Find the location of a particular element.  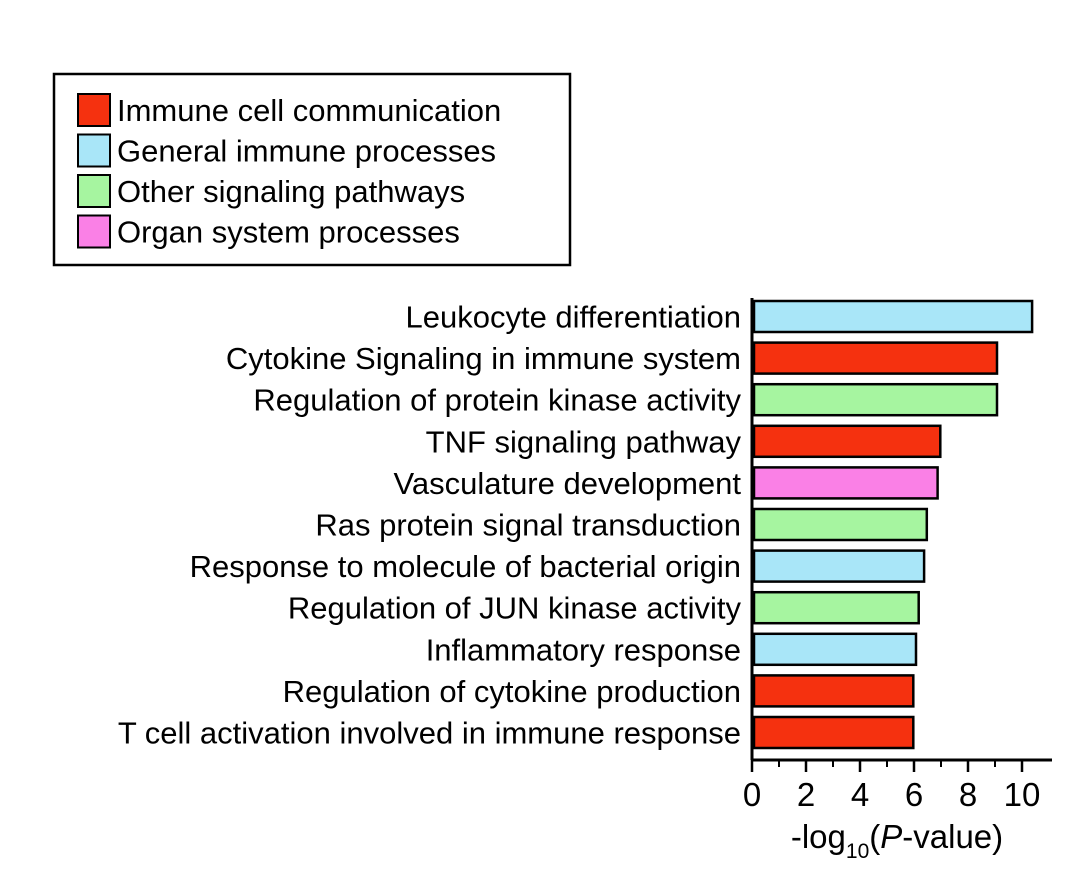

bar-t-cell-activation-involved-in-immune-response is located at coordinates (833, 732).